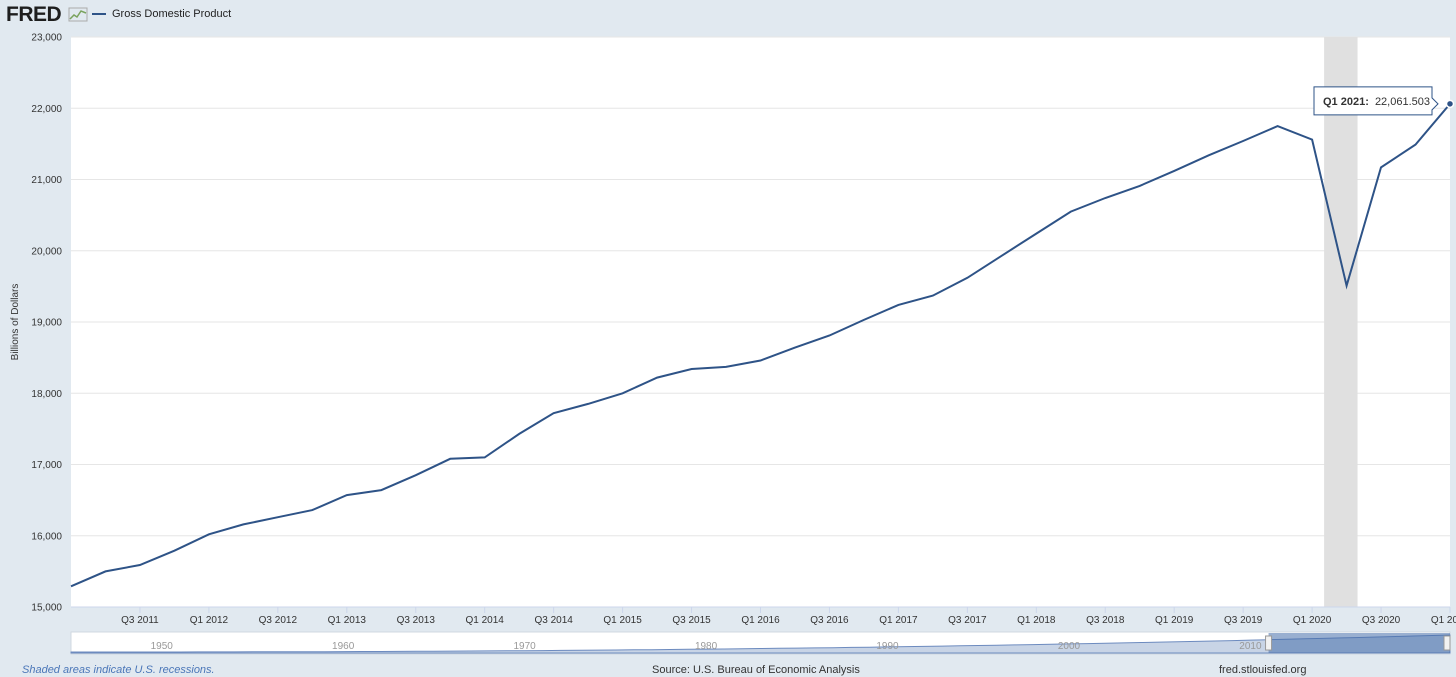  What do you see at coordinates (416, 620) in the screenshot?
I see `x-tick-label: Q3 2013` at bounding box center [416, 620].